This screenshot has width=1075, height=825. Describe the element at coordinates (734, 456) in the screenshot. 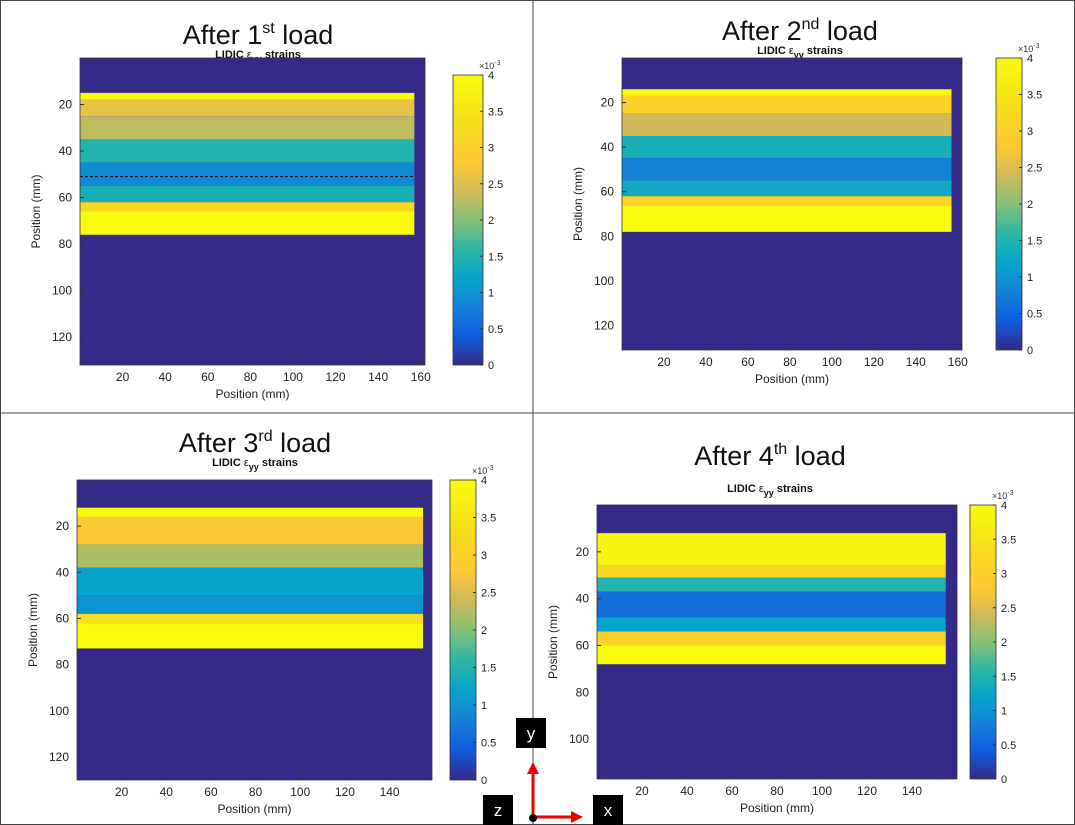

I see `title-text: After 4` at that location.